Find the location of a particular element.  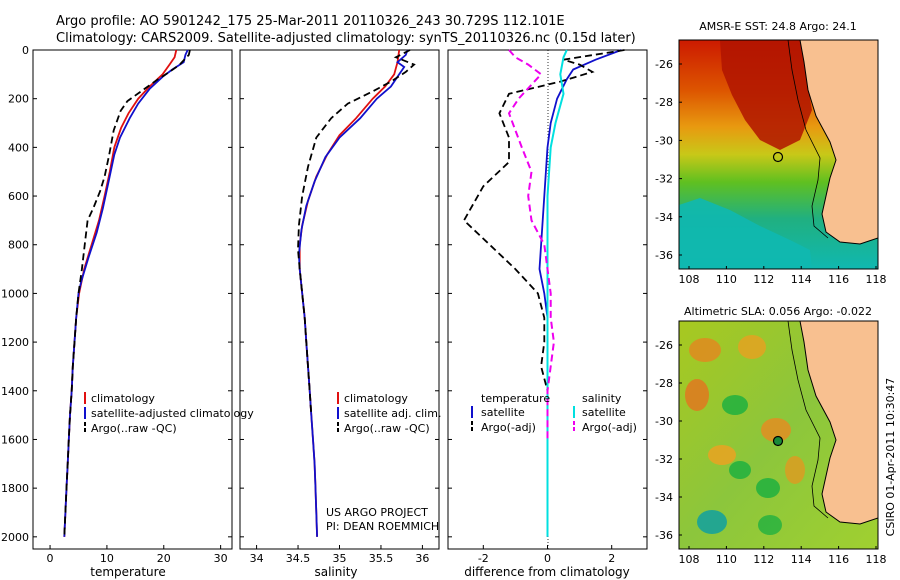

sla-shelf-contour is located at coordinates (808, 420).